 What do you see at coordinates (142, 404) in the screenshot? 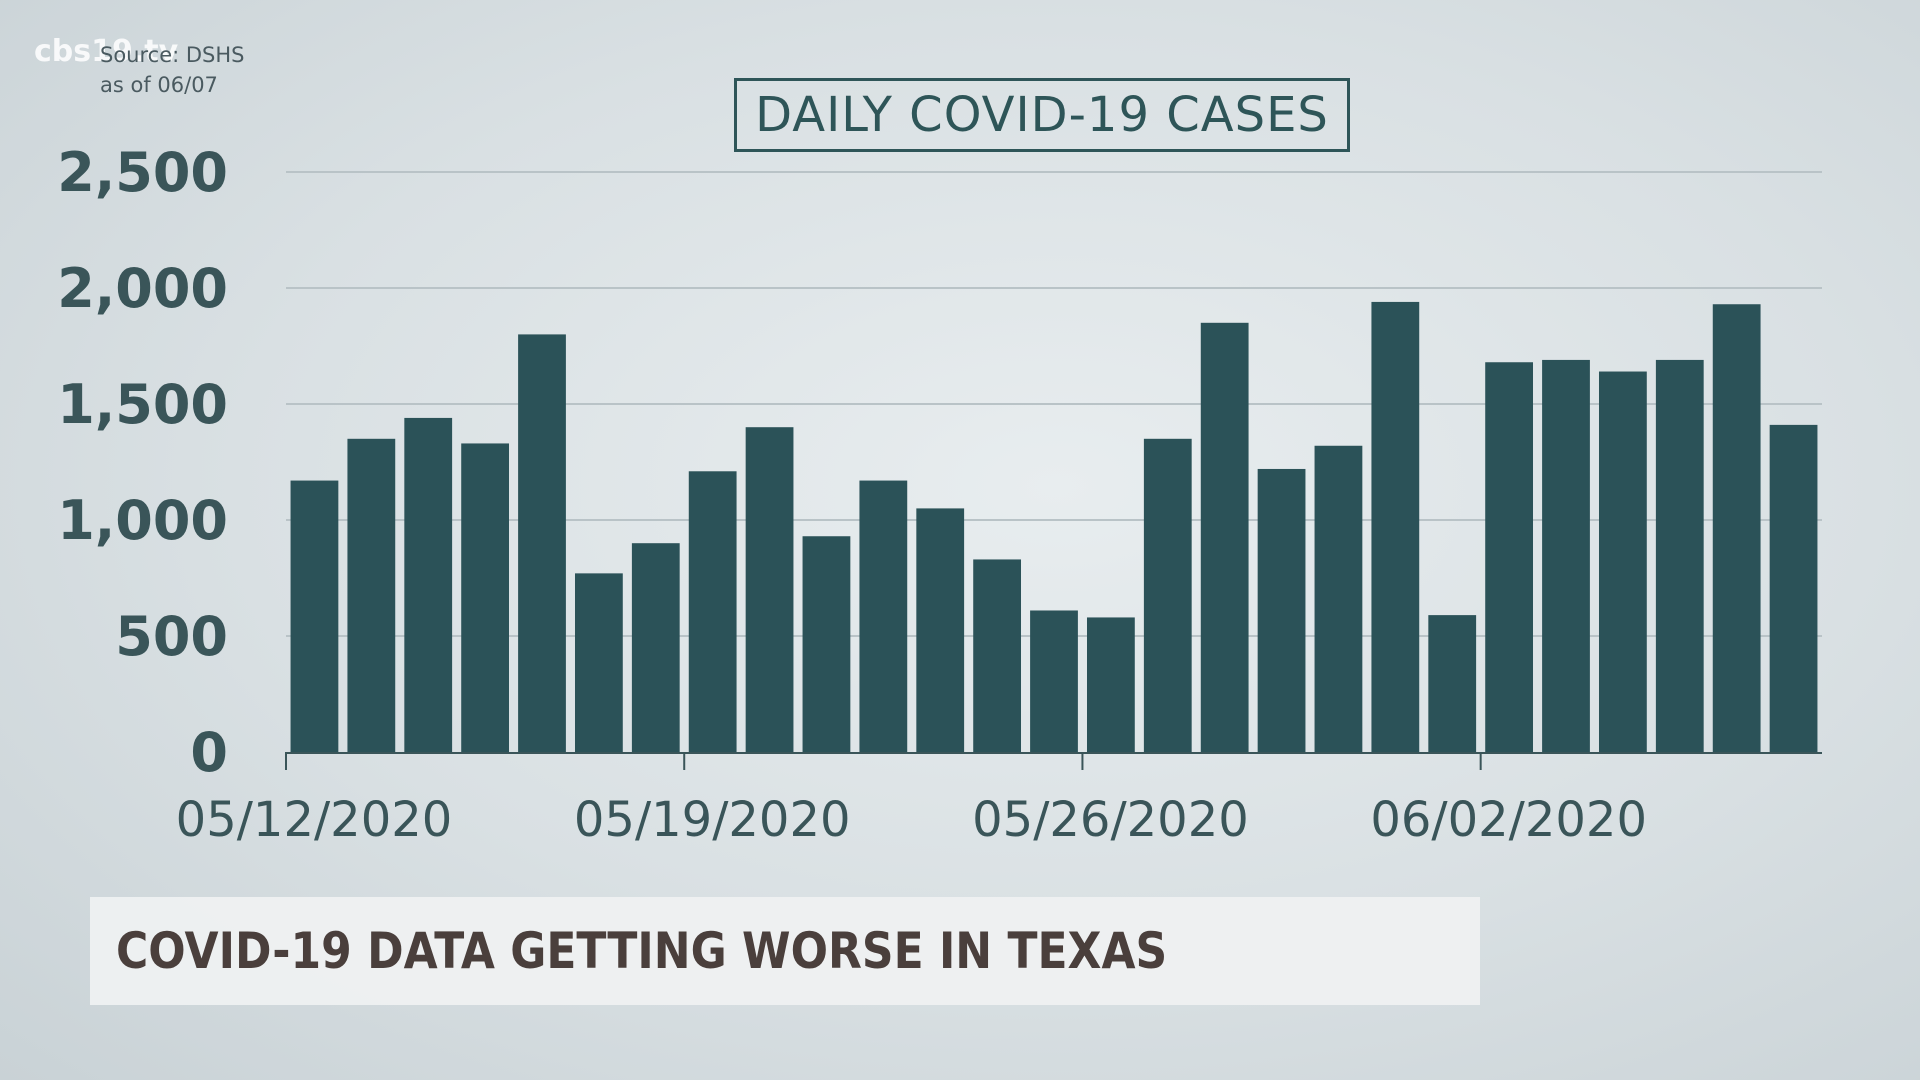
I see `y-tick-label: 1,500` at bounding box center [142, 404].